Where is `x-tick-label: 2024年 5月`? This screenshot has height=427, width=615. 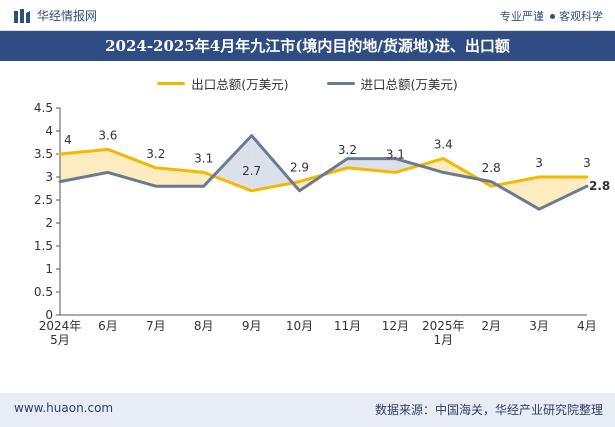 x-tick-label: 2024年 5月 is located at coordinates (60, 333).